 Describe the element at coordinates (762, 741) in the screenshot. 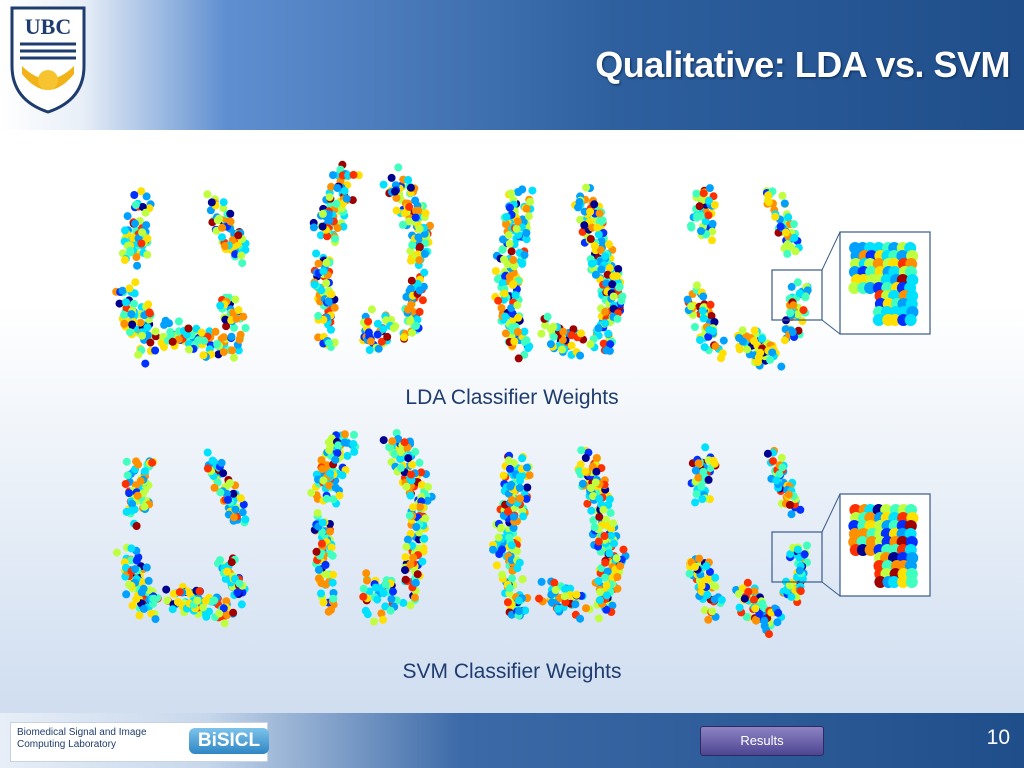

I see `nav-button: Results` at that location.